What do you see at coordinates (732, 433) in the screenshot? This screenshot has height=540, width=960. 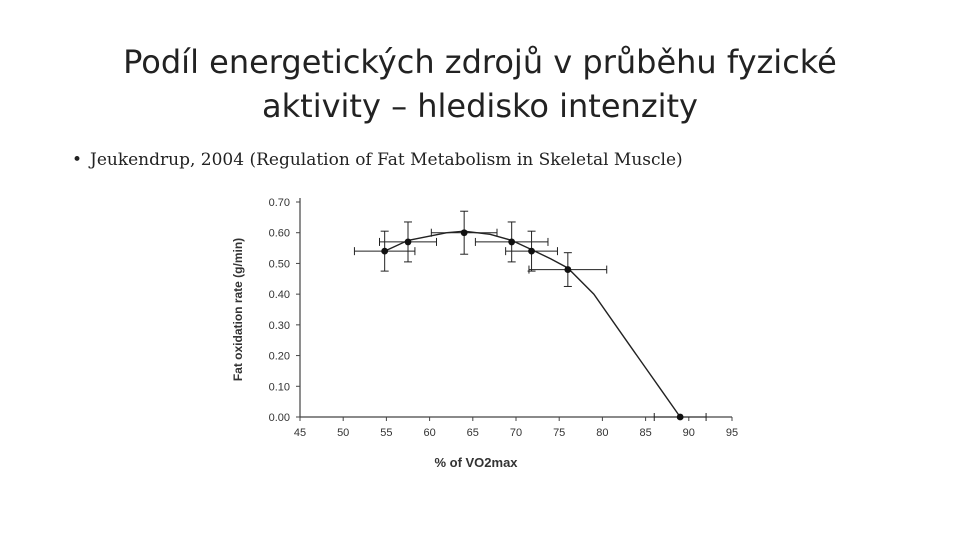 I see `x-tick-label: 95` at bounding box center [732, 433].